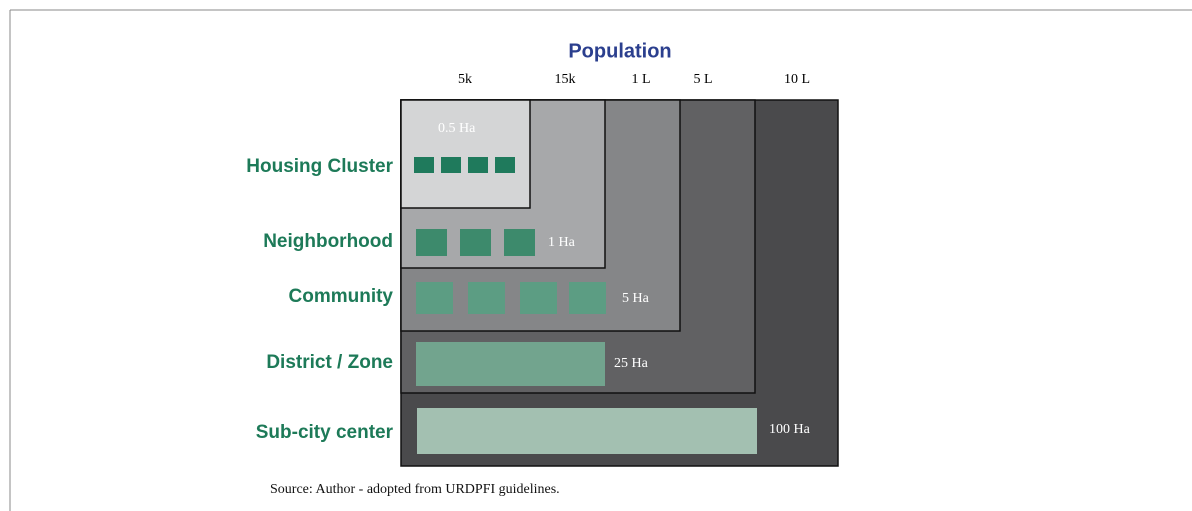 The width and height of the screenshot is (1192, 511). What do you see at coordinates (702, 79) in the screenshot?
I see `column-label: 5 L` at bounding box center [702, 79].